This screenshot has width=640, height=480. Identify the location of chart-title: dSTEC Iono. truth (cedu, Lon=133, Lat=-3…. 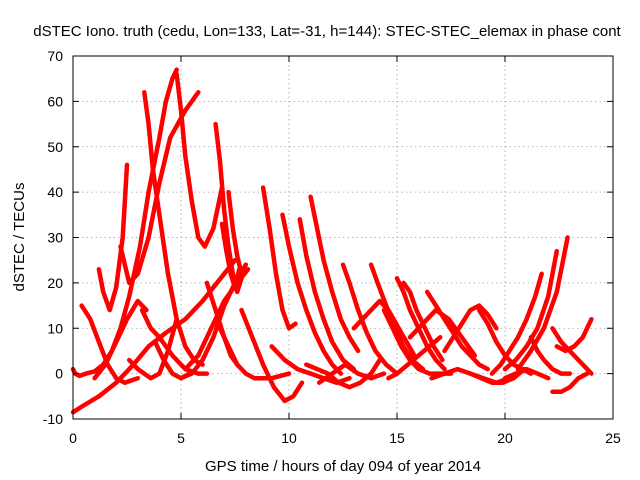
(327, 31).